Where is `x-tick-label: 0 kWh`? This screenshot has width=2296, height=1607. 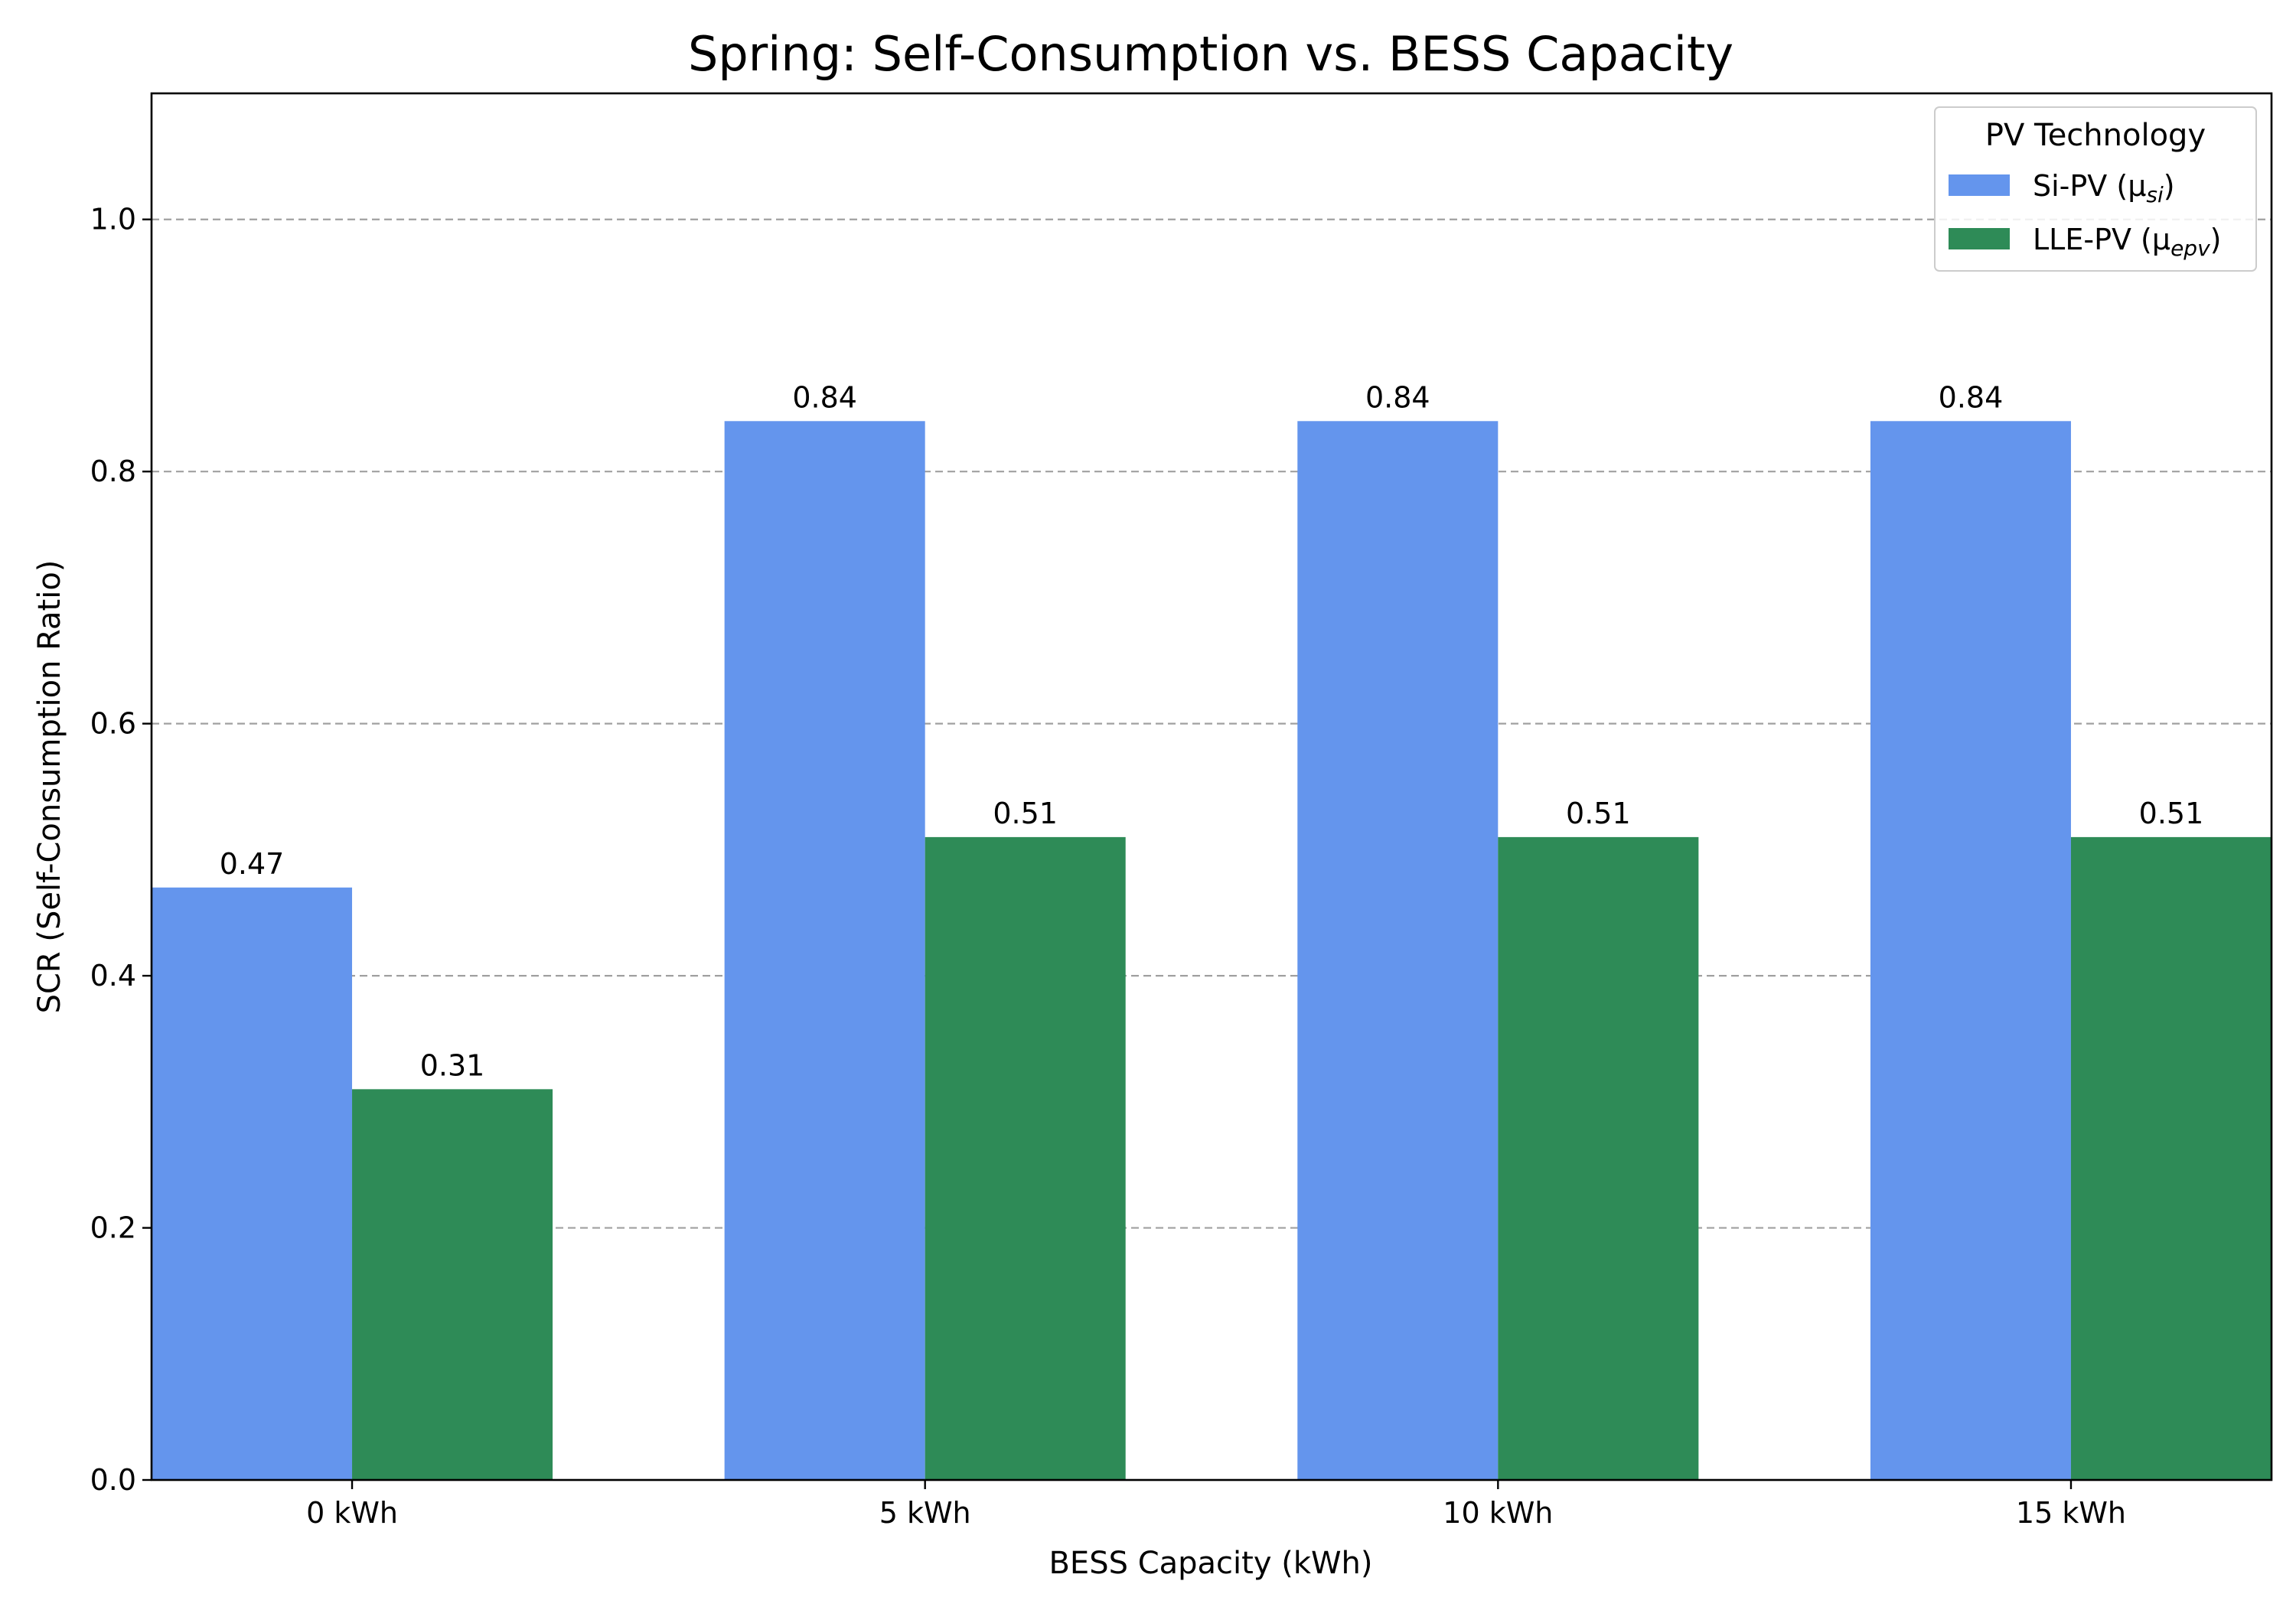 x-tick-label: 0 kWh is located at coordinates (352, 1513).